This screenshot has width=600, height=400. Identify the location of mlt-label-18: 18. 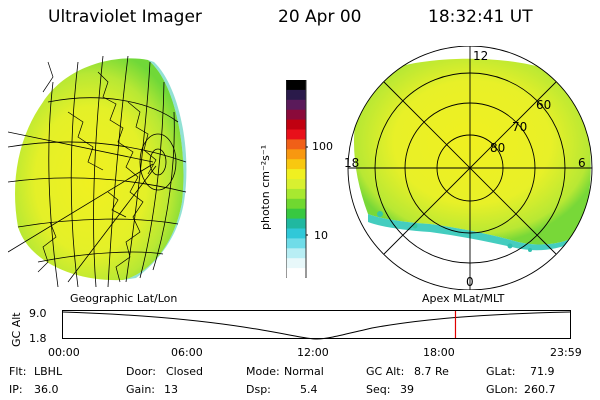
(351, 163).